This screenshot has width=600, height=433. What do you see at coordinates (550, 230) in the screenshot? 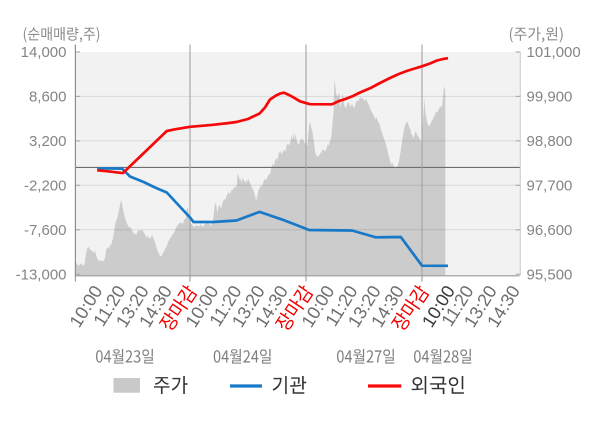
I see `svg-text: 96,600` at bounding box center [550, 230].